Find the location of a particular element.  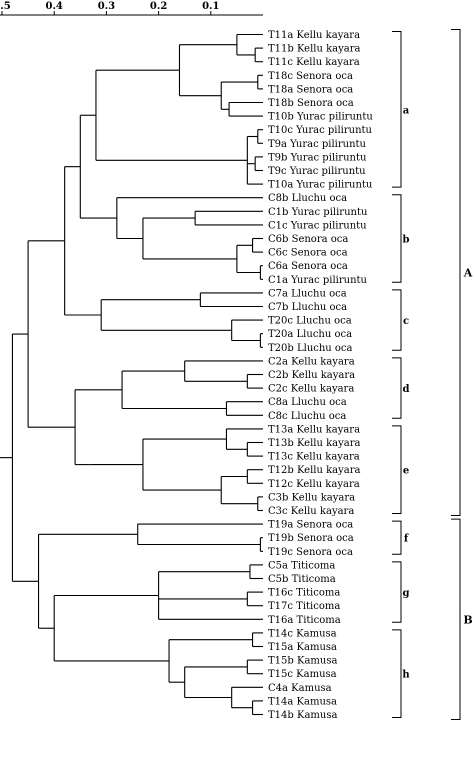

subgroup-label: c is located at coordinates (406, 321).